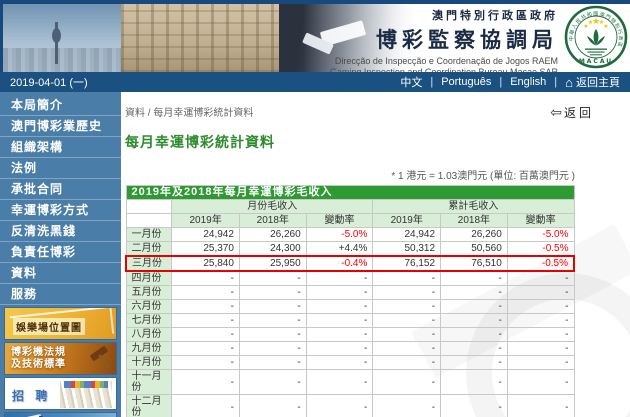 The height and width of the screenshot is (417, 630). I want to click on value-cell: 25,370, so click(205, 249).